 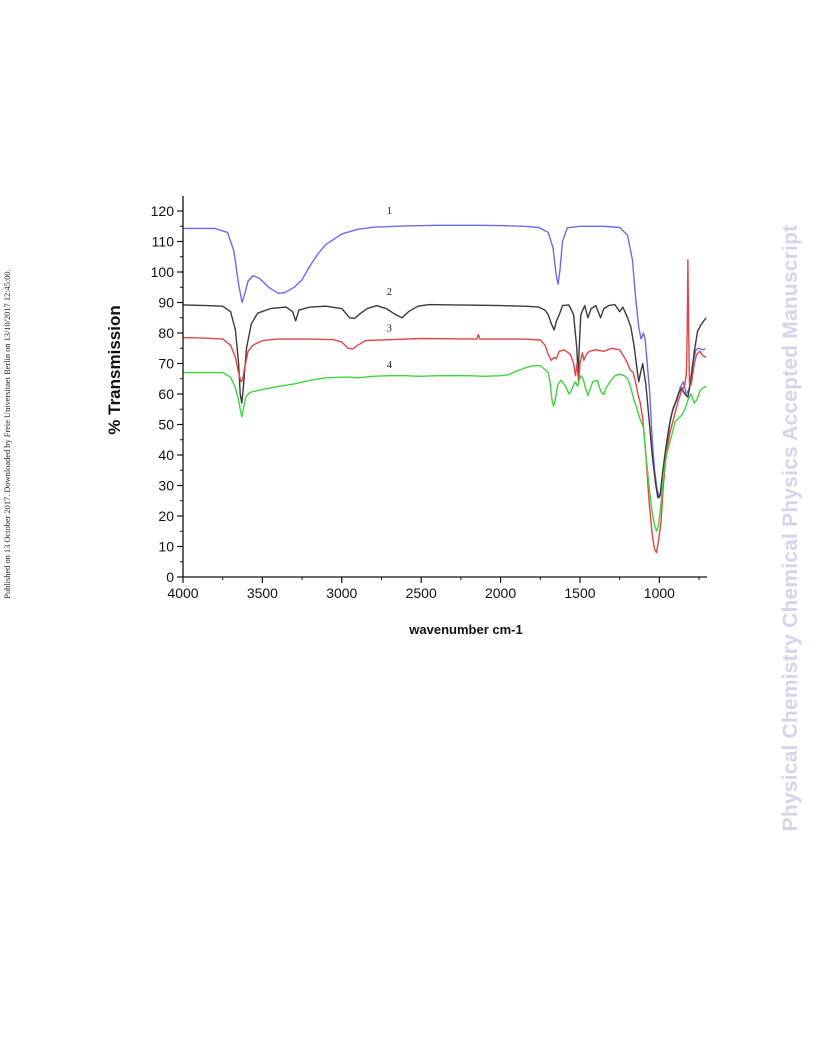 What do you see at coordinates (465, 629) in the screenshot?
I see `x-axis-title: wavenumber cm-1` at bounding box center [465, 629].